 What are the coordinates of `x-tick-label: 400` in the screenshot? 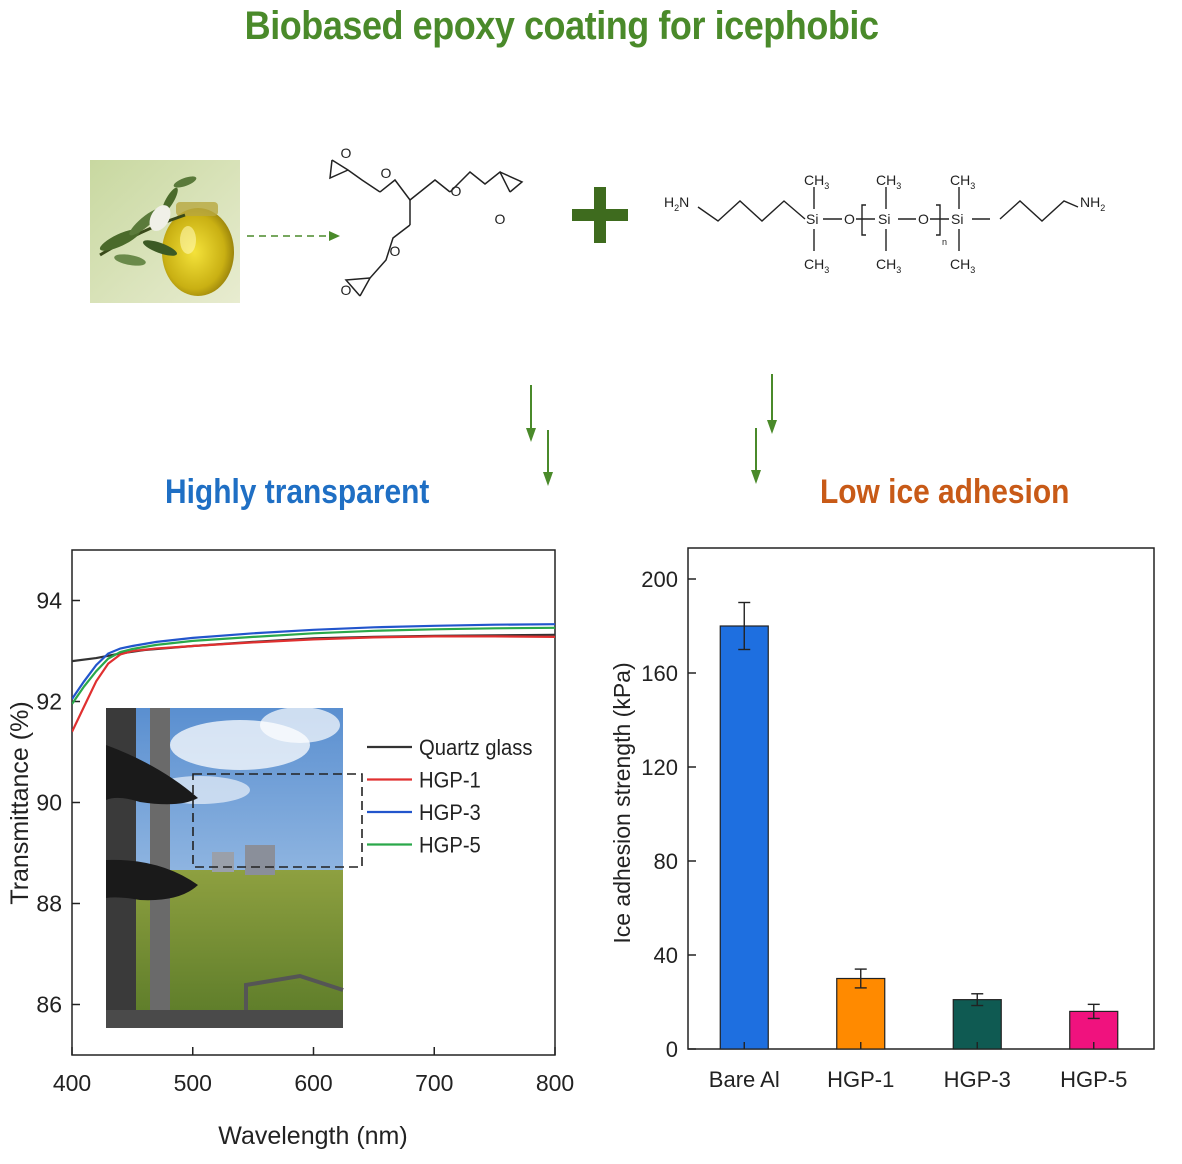 It's located at (72, 1083).